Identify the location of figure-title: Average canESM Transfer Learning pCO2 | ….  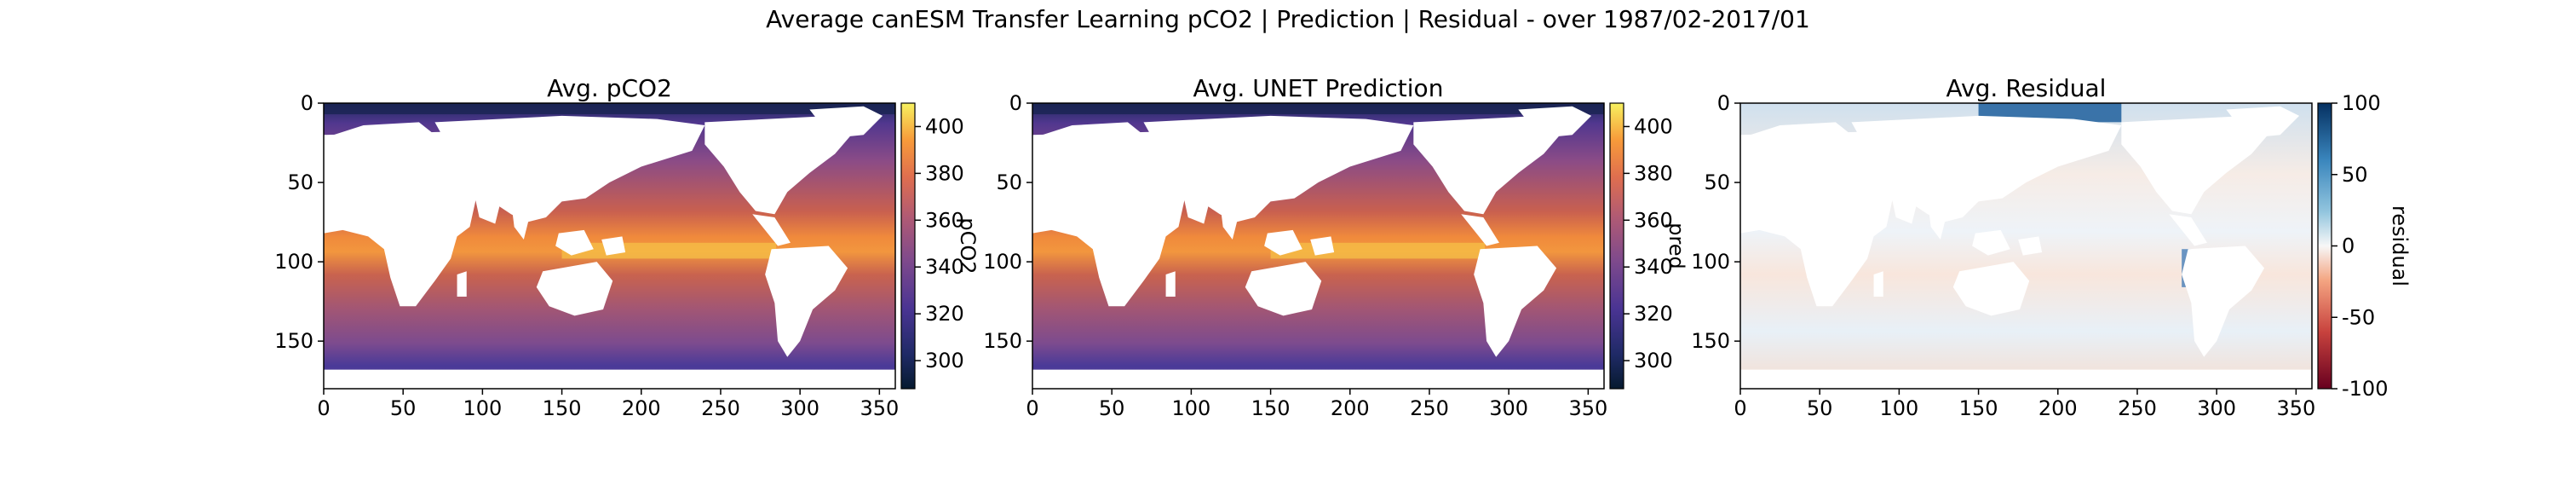
(1288, 19).